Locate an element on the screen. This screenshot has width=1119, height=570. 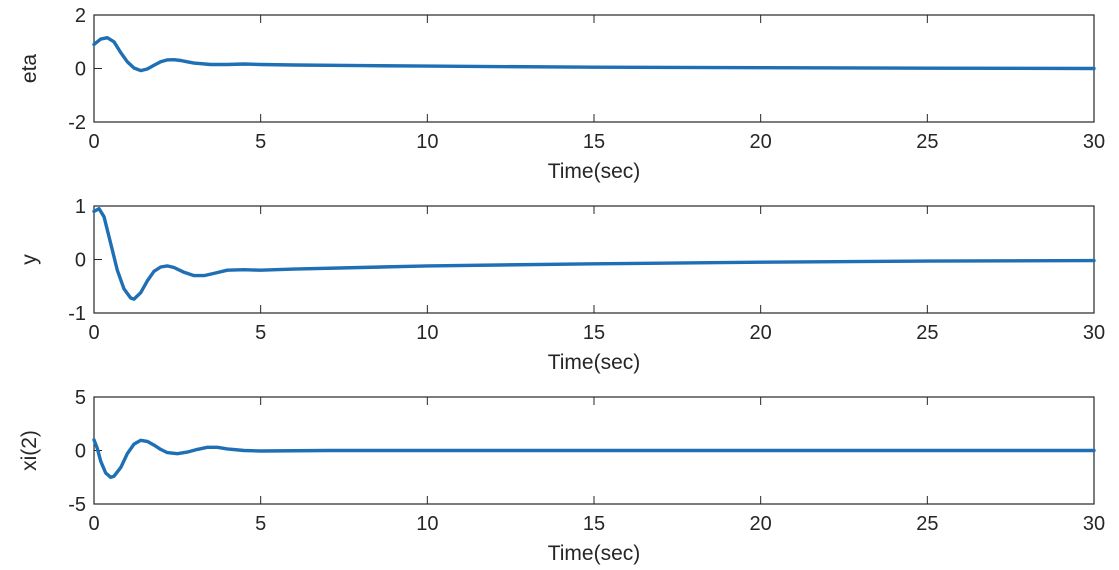
y-axis-label: xi(2) is located at coordinates (29, 450).